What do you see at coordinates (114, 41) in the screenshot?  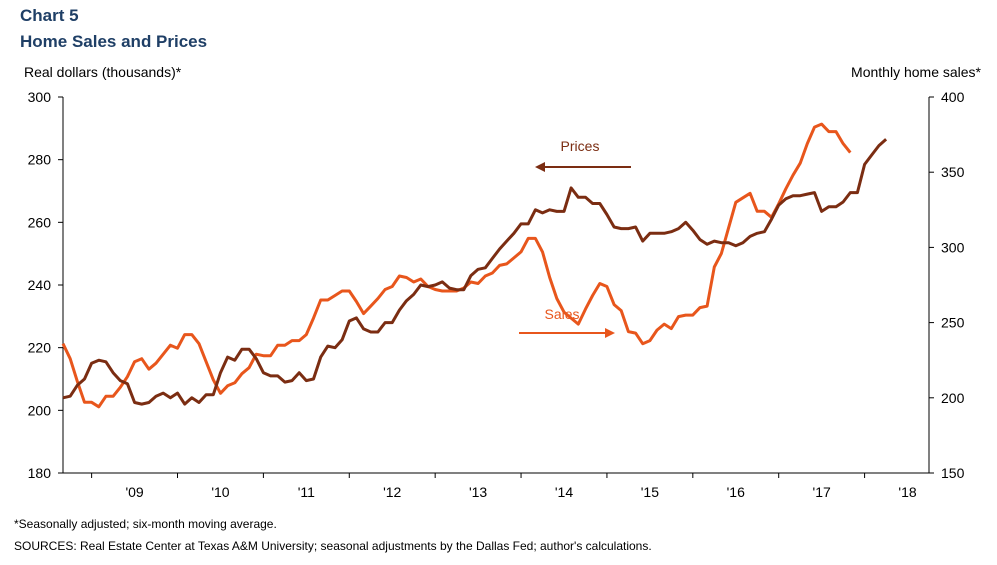 I see `chart-title: Home Sales and Prices` at bounding box center [114, 41].